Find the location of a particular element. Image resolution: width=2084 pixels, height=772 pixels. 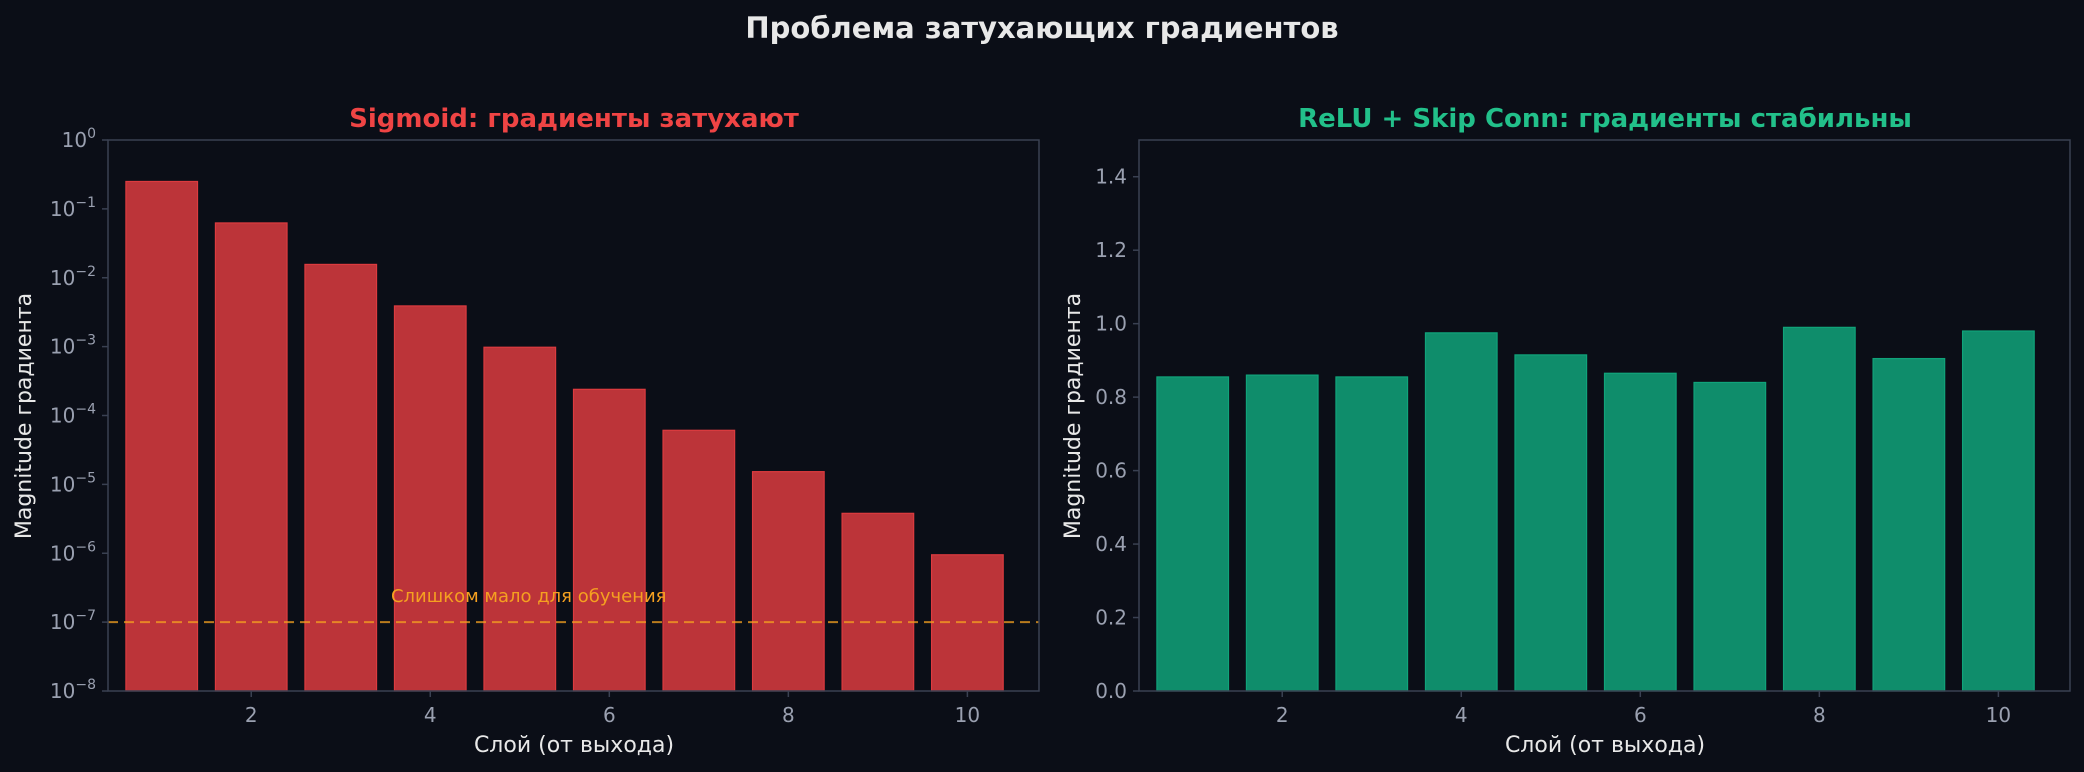

sigmoid-x-tick-label: 10 is located at coordinates (967, 715).